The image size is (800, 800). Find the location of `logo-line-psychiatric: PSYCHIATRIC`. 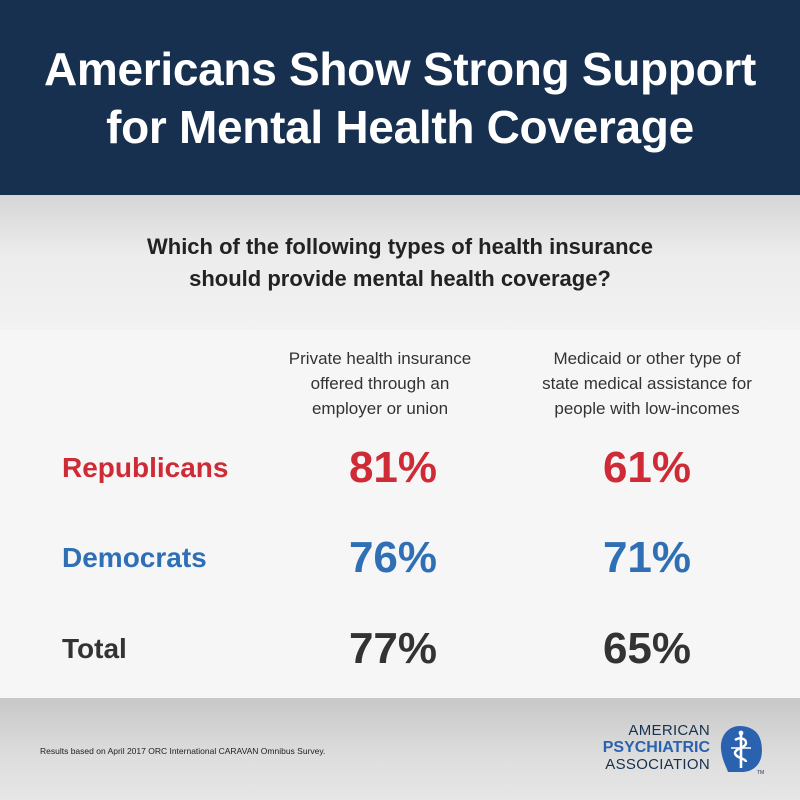

logo-line-psychiatric: PSYCHIATRIC is located at coordinates (656, 747).